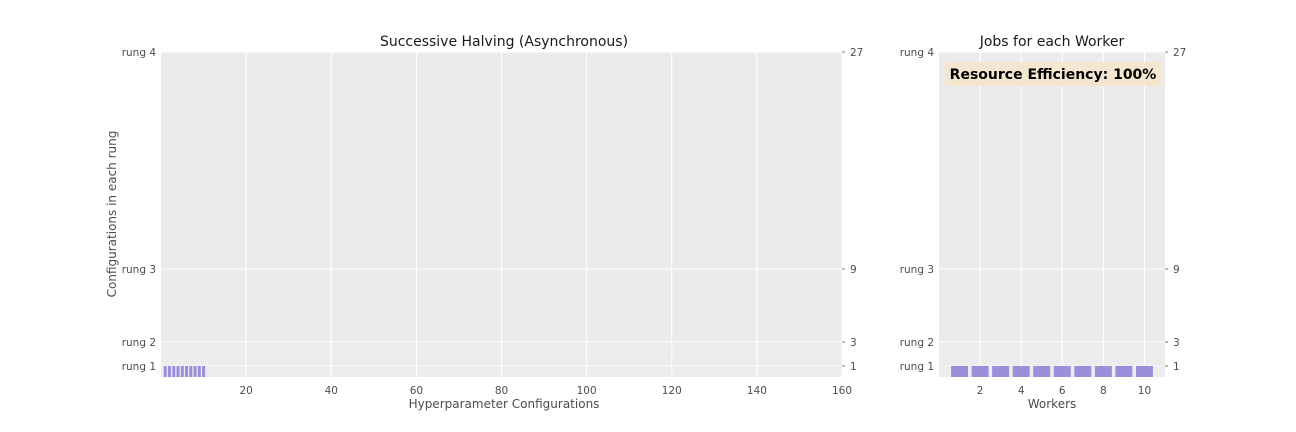 Image resolution: width=1296 pixels, height=432 pixels. I want to click on x-tick-label: 10, so click(1144, 391).